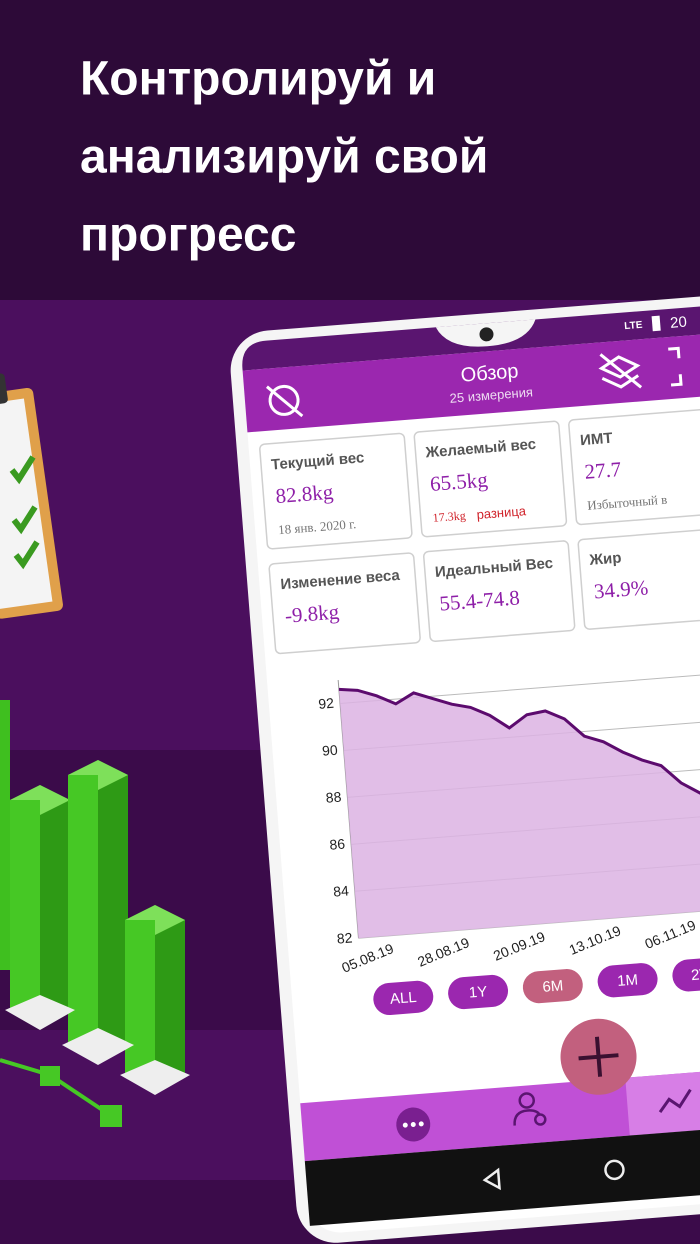 Image resolution: width=700 pixels, height=1244 pixels. I want to click on clipboard-illustration, so click(31, 496).